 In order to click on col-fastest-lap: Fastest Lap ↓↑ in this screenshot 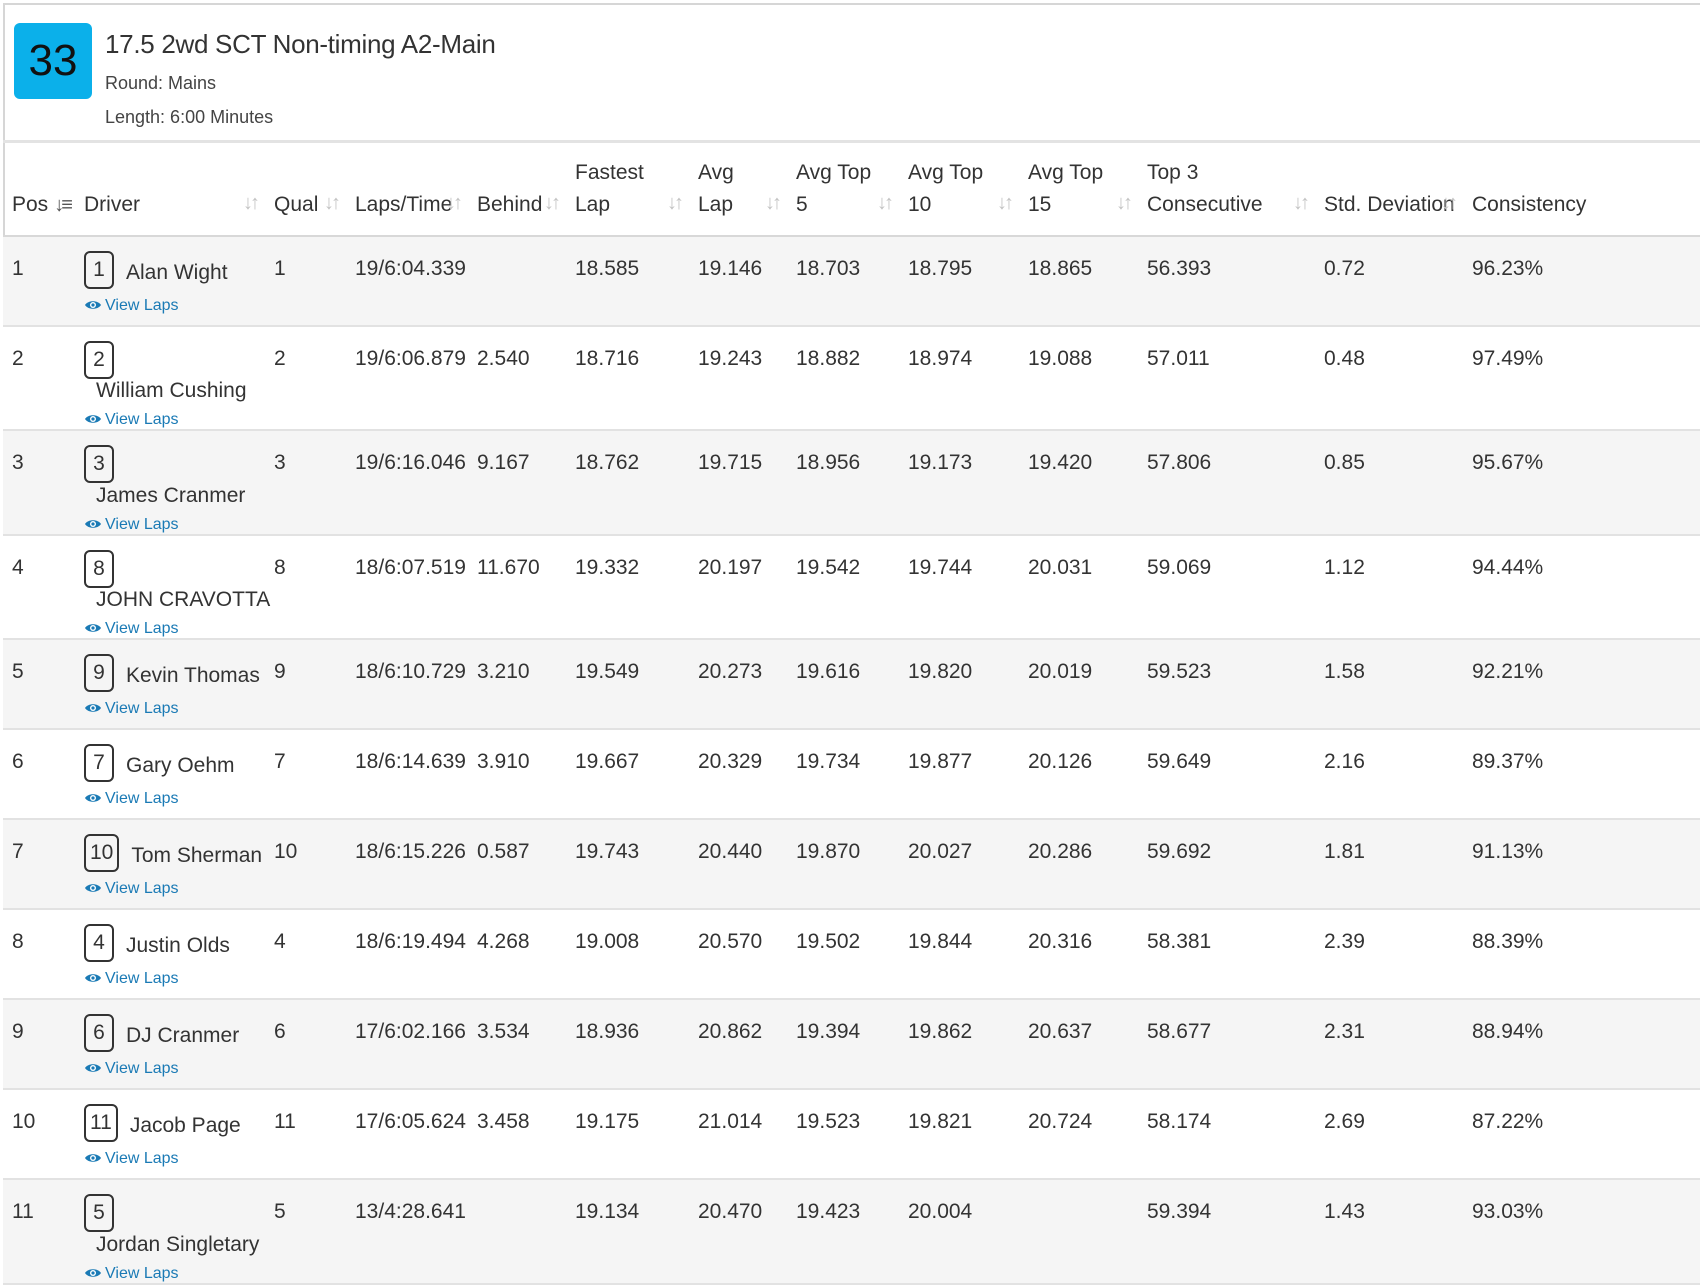, I will do `click(627, 191)`.